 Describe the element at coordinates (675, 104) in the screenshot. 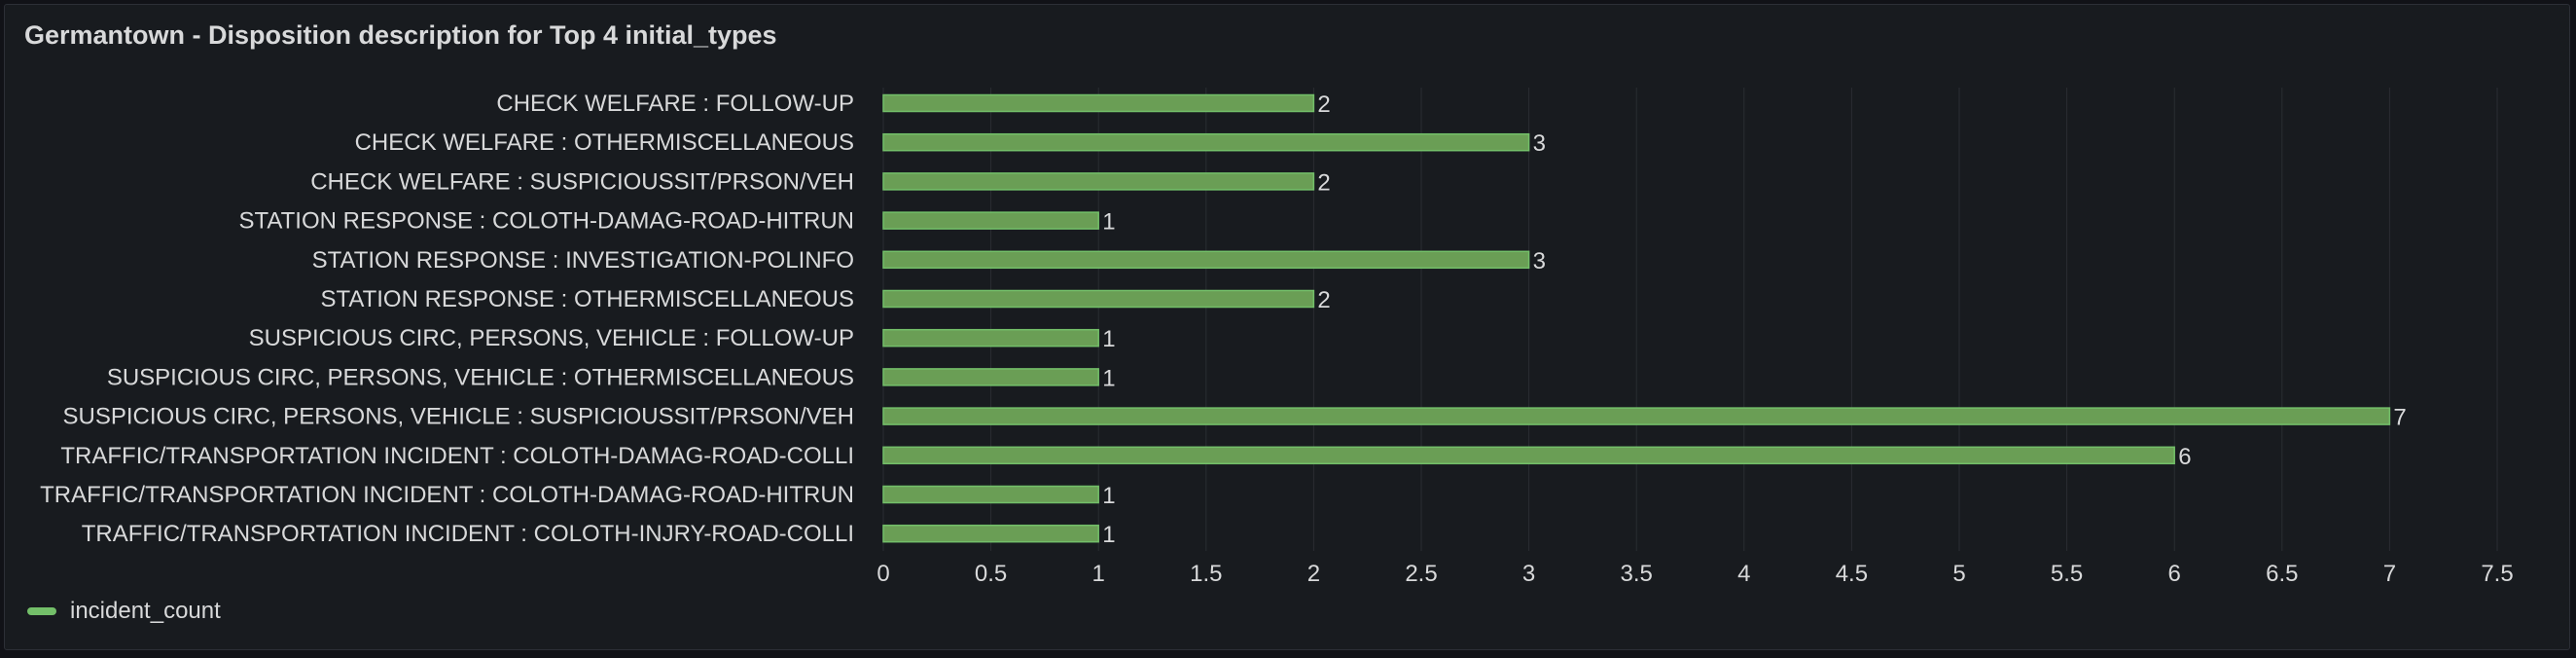

I see `category-label: CHECK WELFARE : FOLLOW-UP` at that location.